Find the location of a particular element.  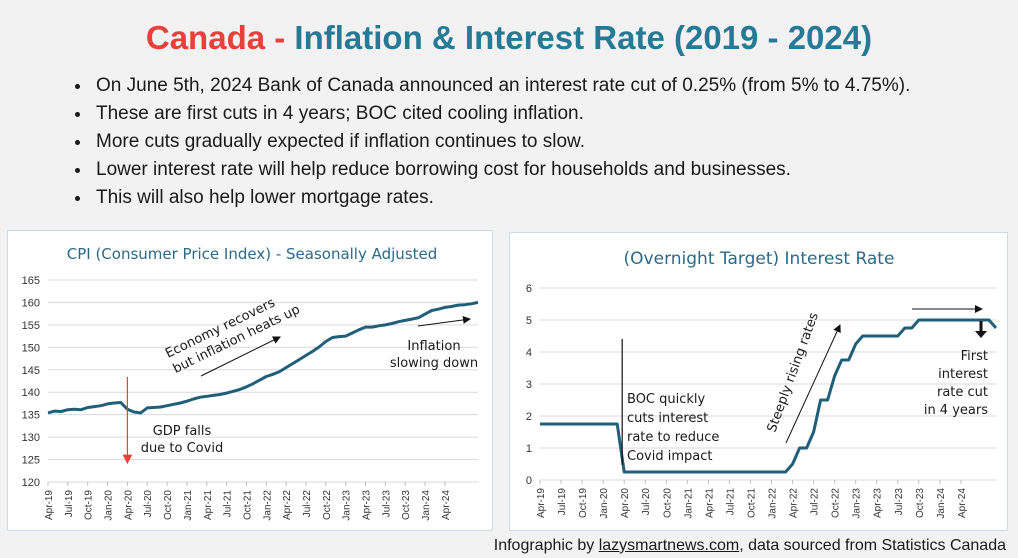

y-tick-label: 145 is located at coordinates (31, 371).